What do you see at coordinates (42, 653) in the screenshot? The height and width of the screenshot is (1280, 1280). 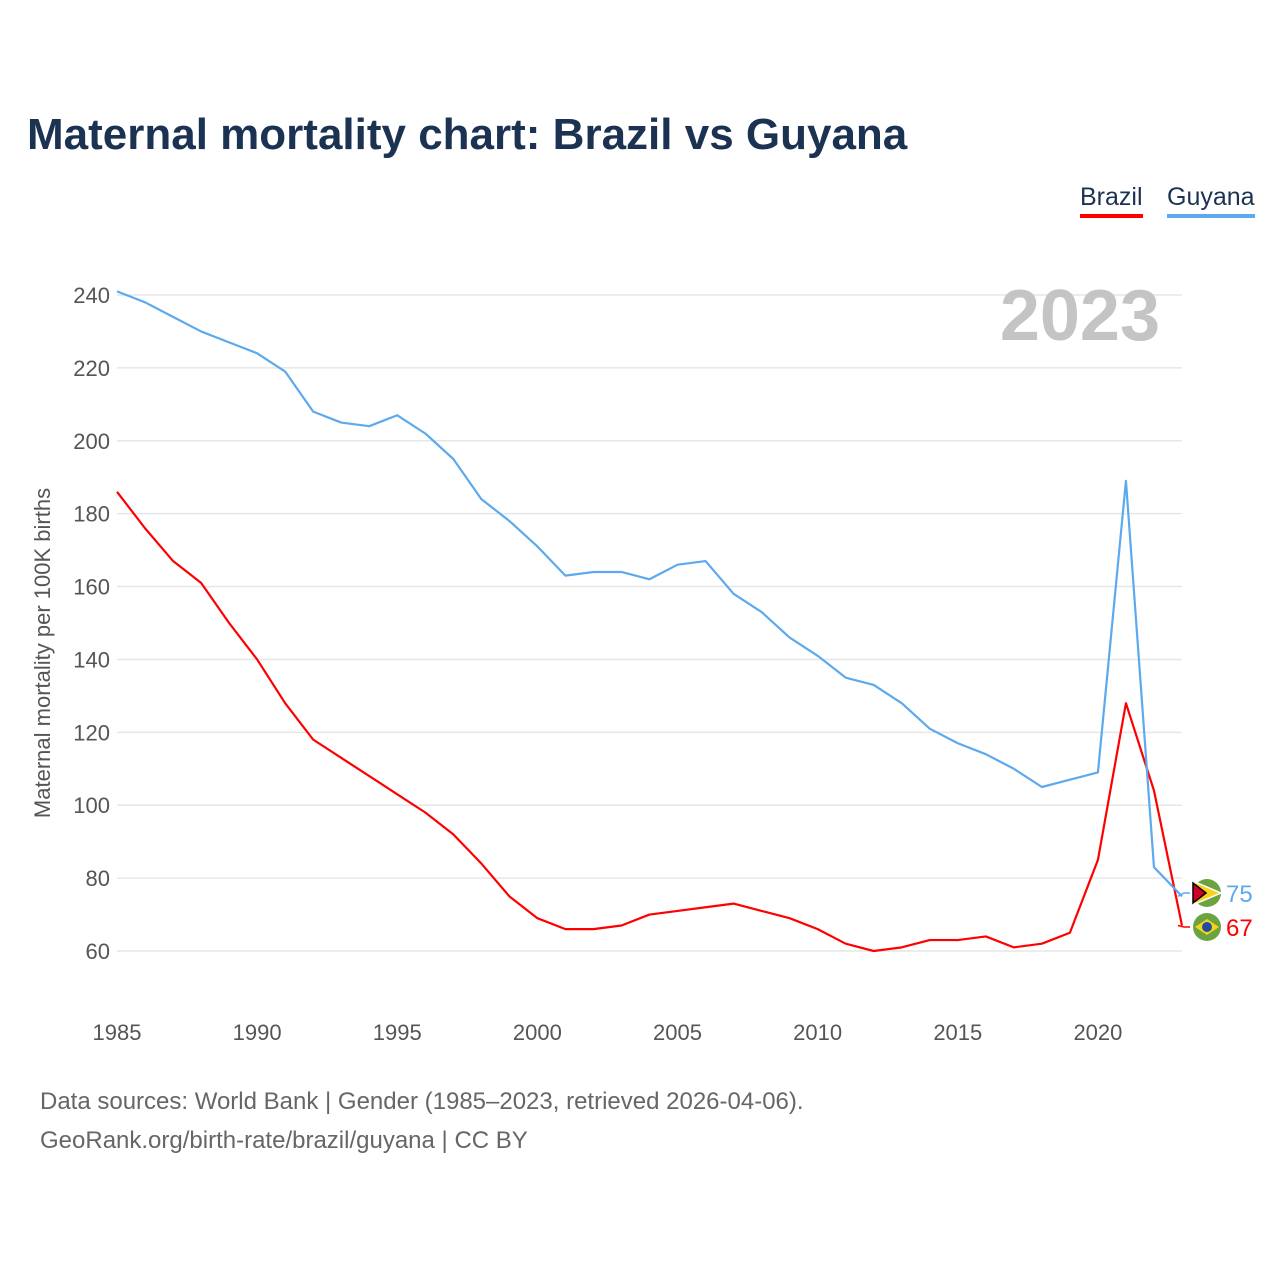 I see `y-axis-label: Maternal mortality per 100K births` at bounding box center [42, 653].